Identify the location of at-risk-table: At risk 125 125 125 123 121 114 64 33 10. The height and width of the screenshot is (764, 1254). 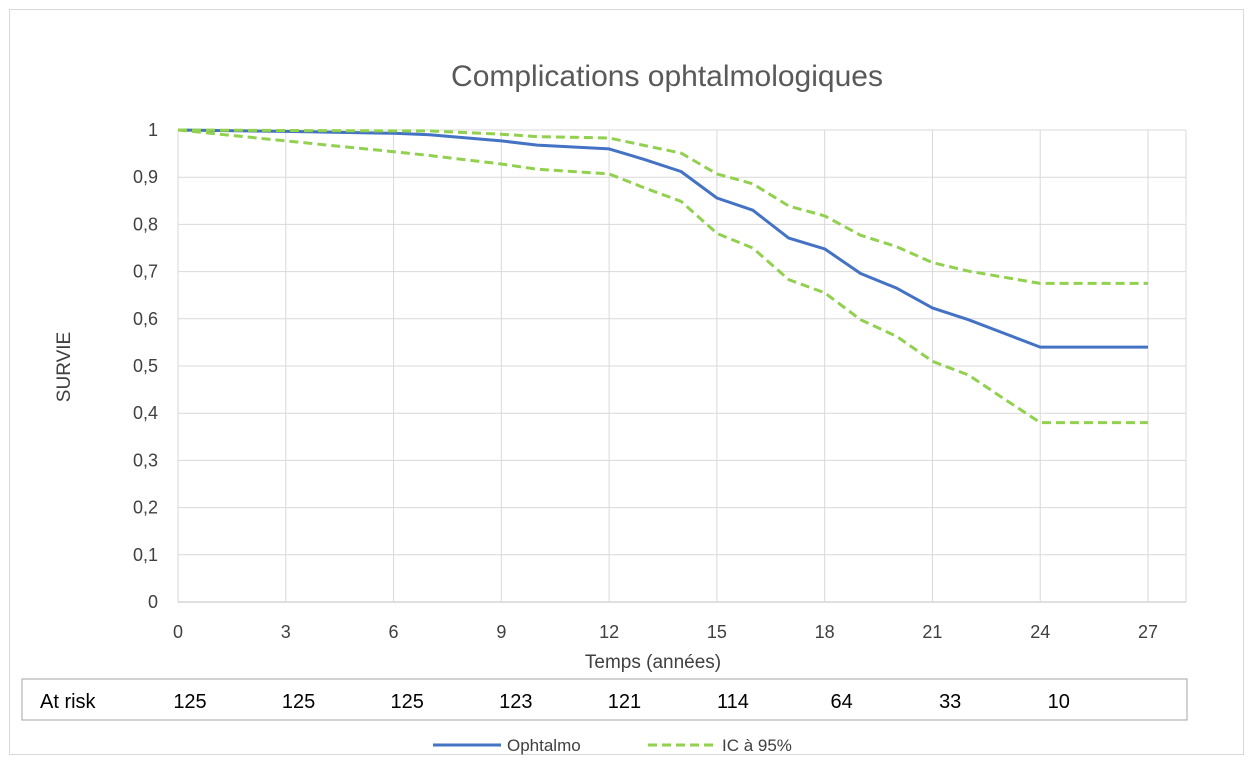
(604, 699).